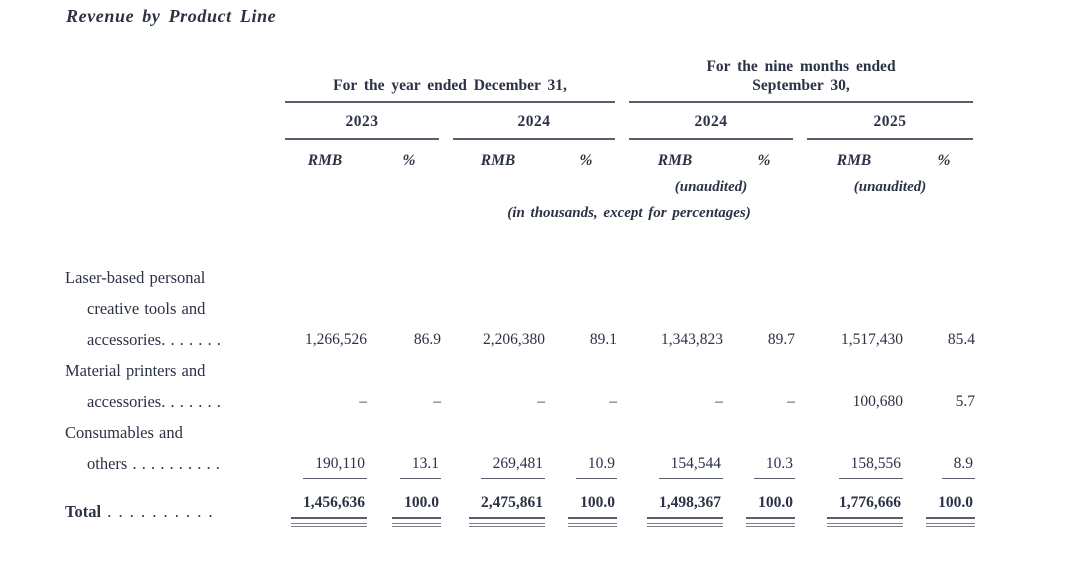 Image resolution: width=1080 pixels, height=576 pixels. Describe the element at coordinates (692, 339) in the screenshot. I see `cell-value: 1,343,823` at that location.